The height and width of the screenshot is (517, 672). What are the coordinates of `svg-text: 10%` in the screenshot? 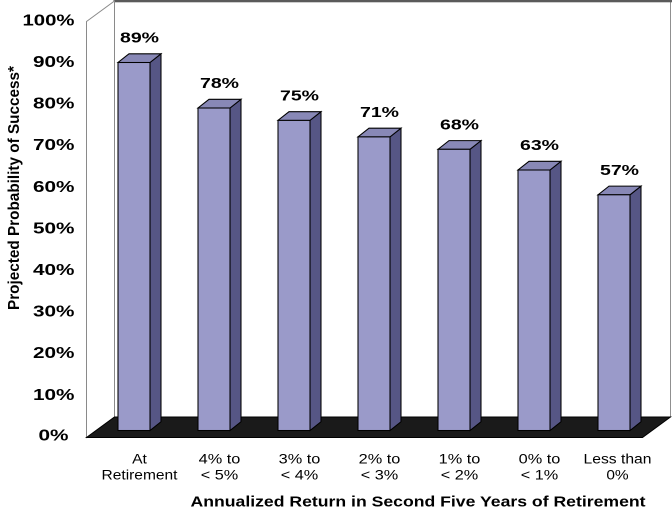 It's located at (54, 395).